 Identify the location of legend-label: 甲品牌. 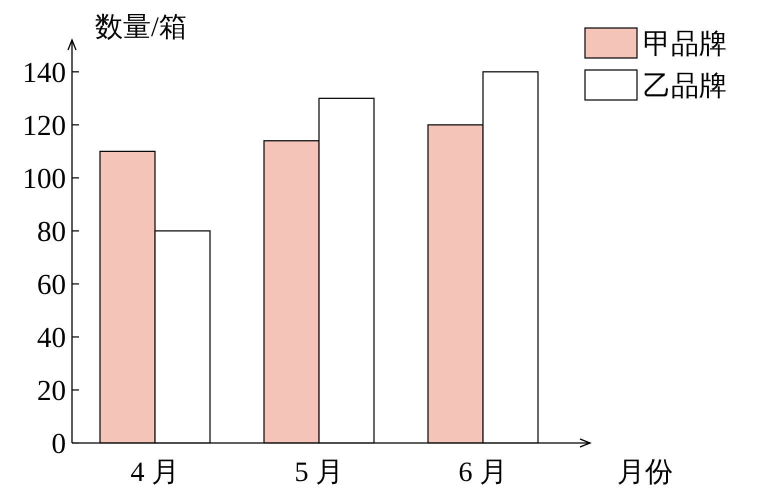
(685, 44).